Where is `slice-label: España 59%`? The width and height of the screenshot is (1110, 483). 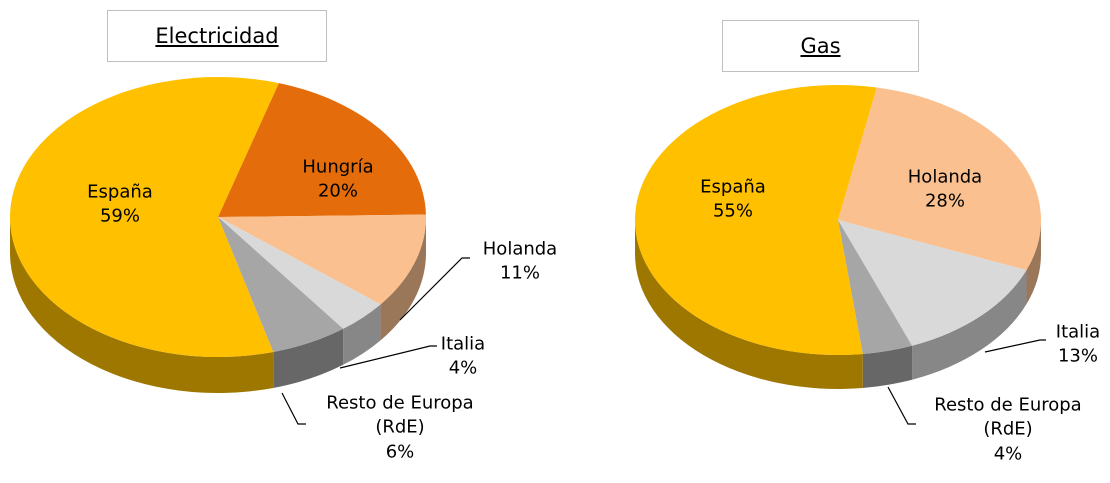
slice-label: España 59% is located at coordinates (120, 205).